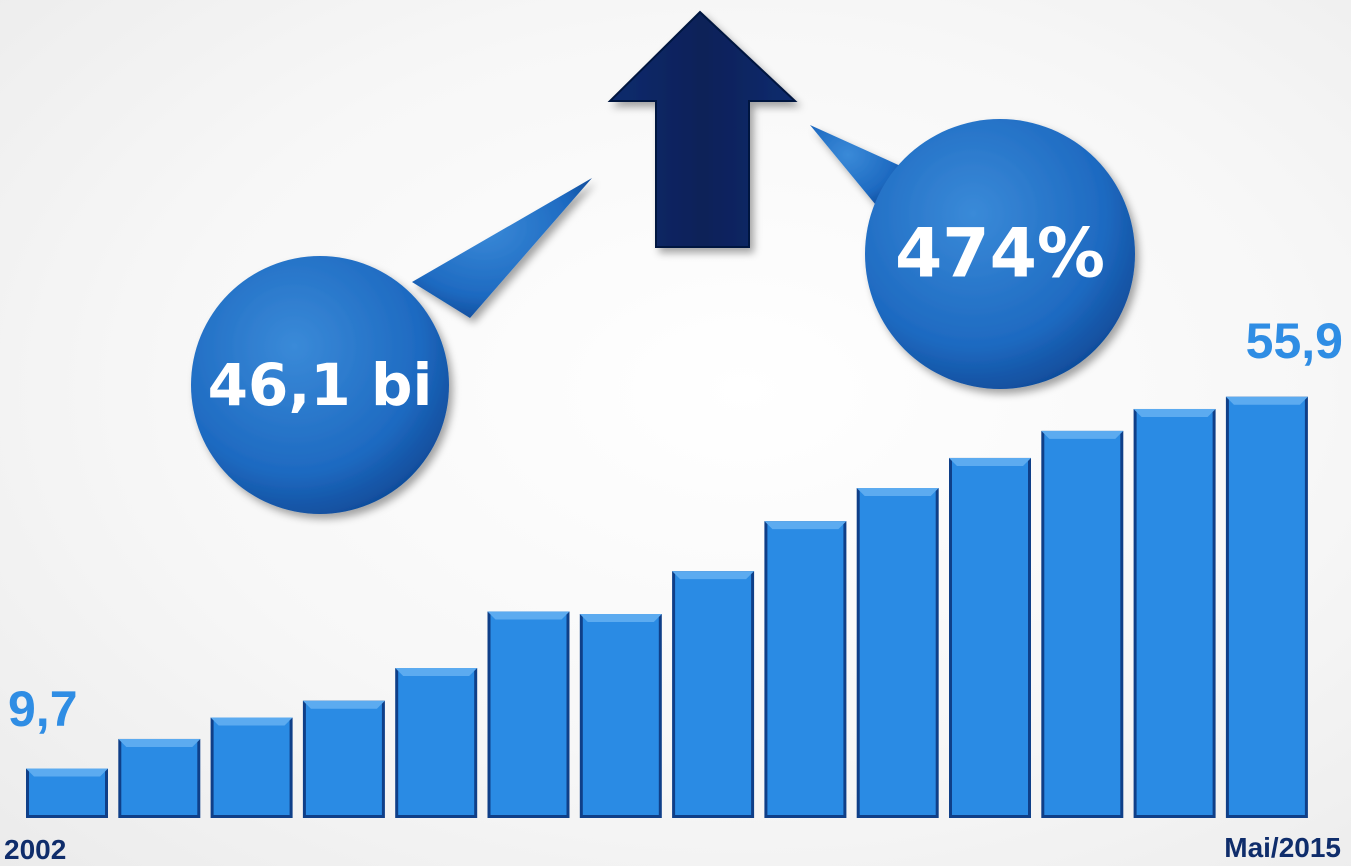 Image resolution: width=1351 pixels, height=866 pixels. I want to click on value-label-last: 55,9, so click(1294, 341).